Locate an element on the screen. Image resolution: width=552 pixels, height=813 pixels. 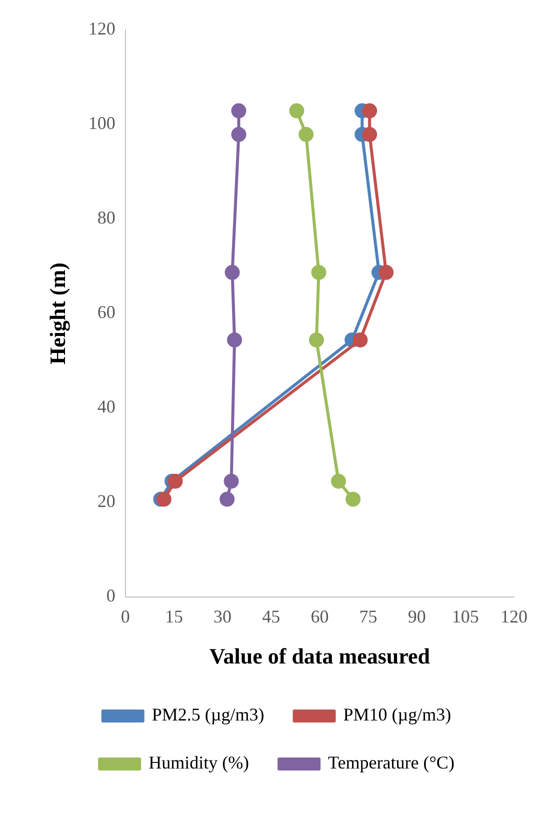
y-tick-label: 60 is located at coordinates (106, 312).